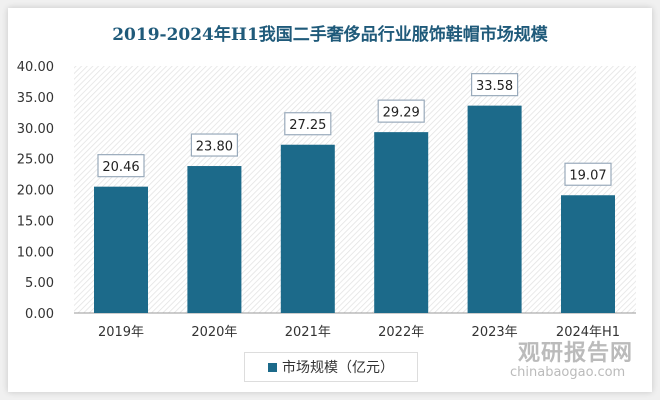 This screenshot has width=660, height=400. What do you see at coordinates (35, 98) in the screenshot?
I see `y-tick-label: 35.00` at bounding box center [35, 98].